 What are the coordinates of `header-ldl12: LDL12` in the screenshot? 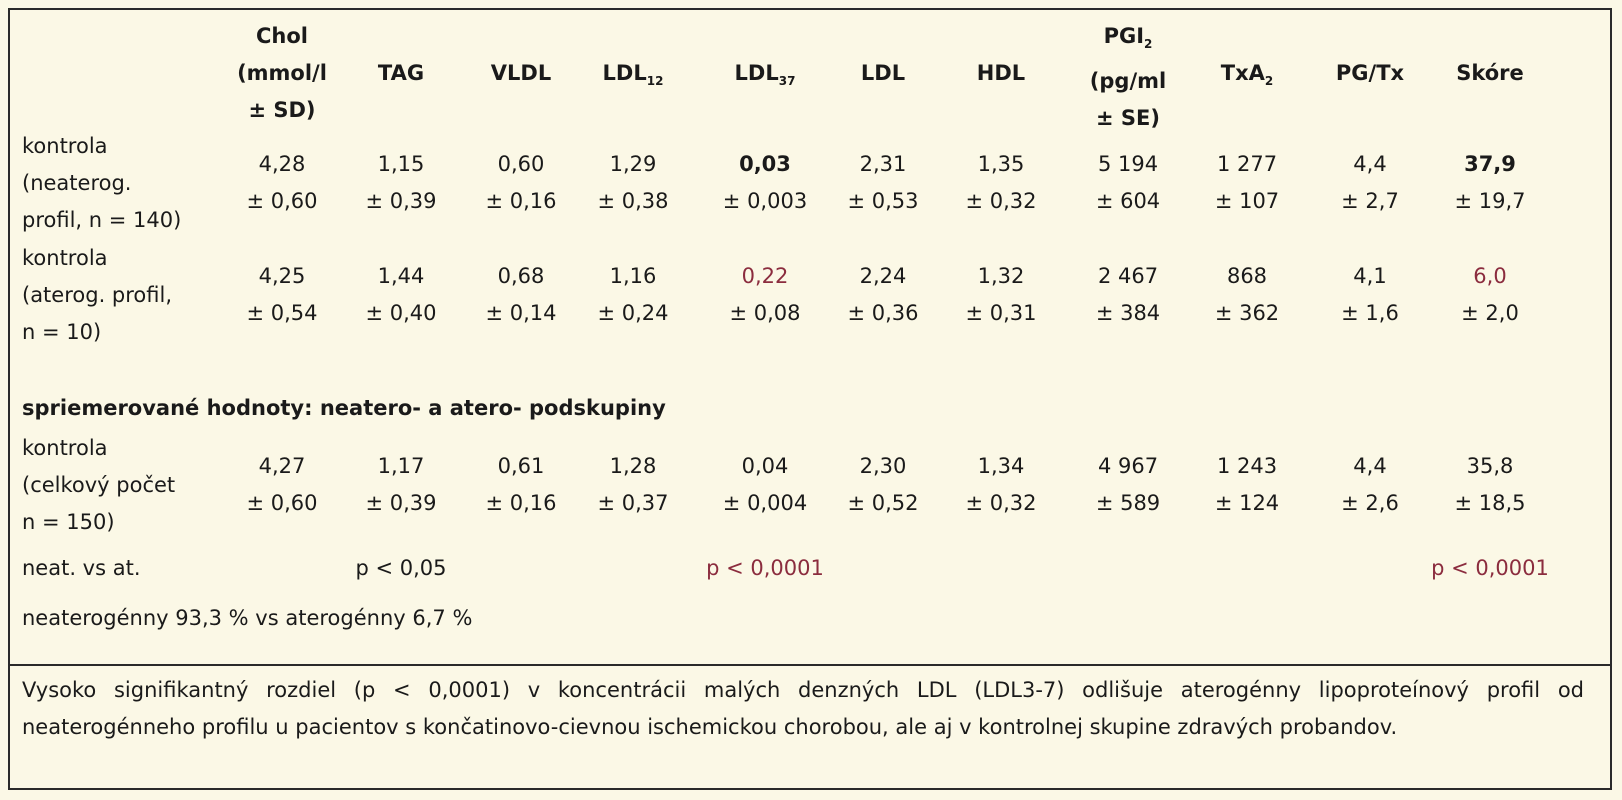 It's located at (633, 75).